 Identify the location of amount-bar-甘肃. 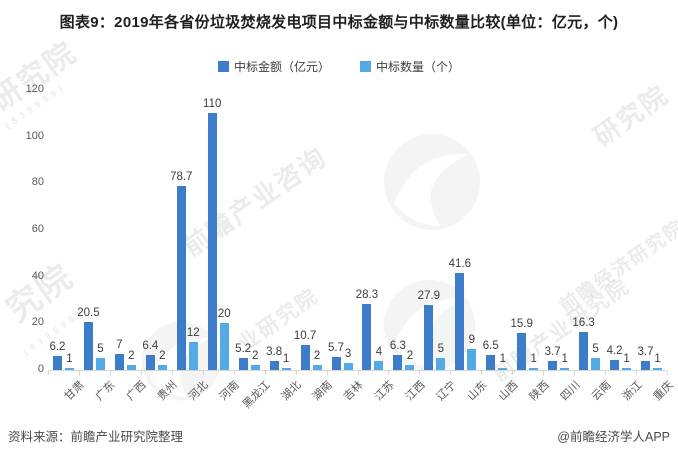
(57, 362).